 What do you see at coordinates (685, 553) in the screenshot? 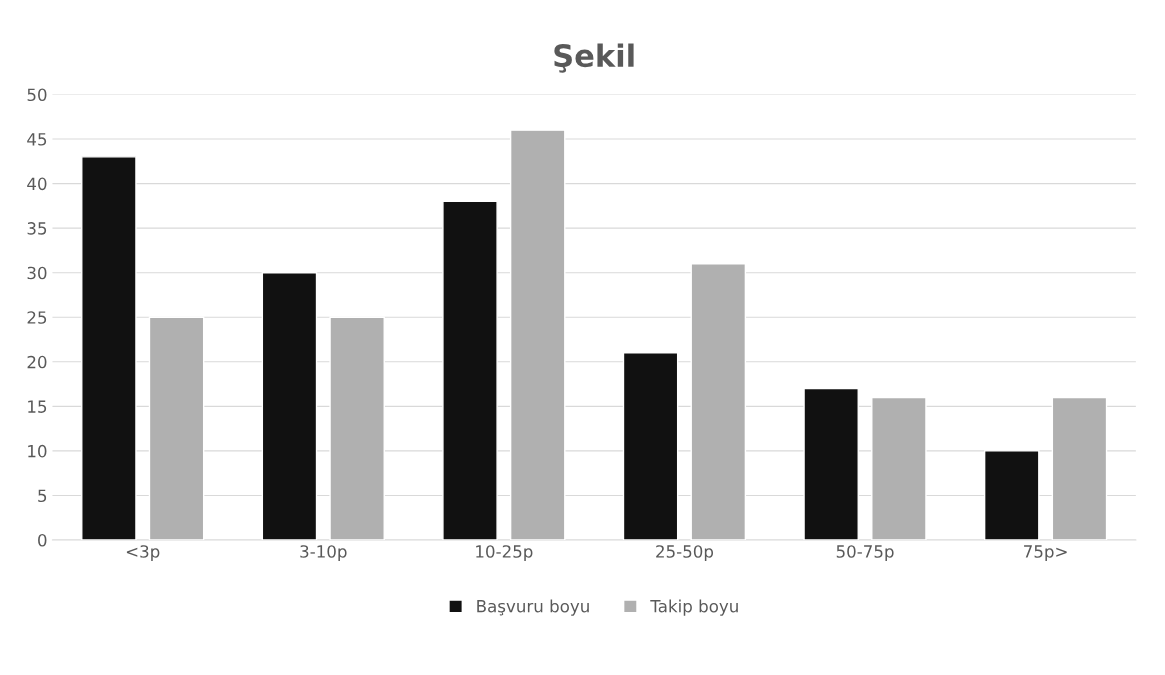
I see `x-tick-label: 25-50p` at bounding box center [685, 553].